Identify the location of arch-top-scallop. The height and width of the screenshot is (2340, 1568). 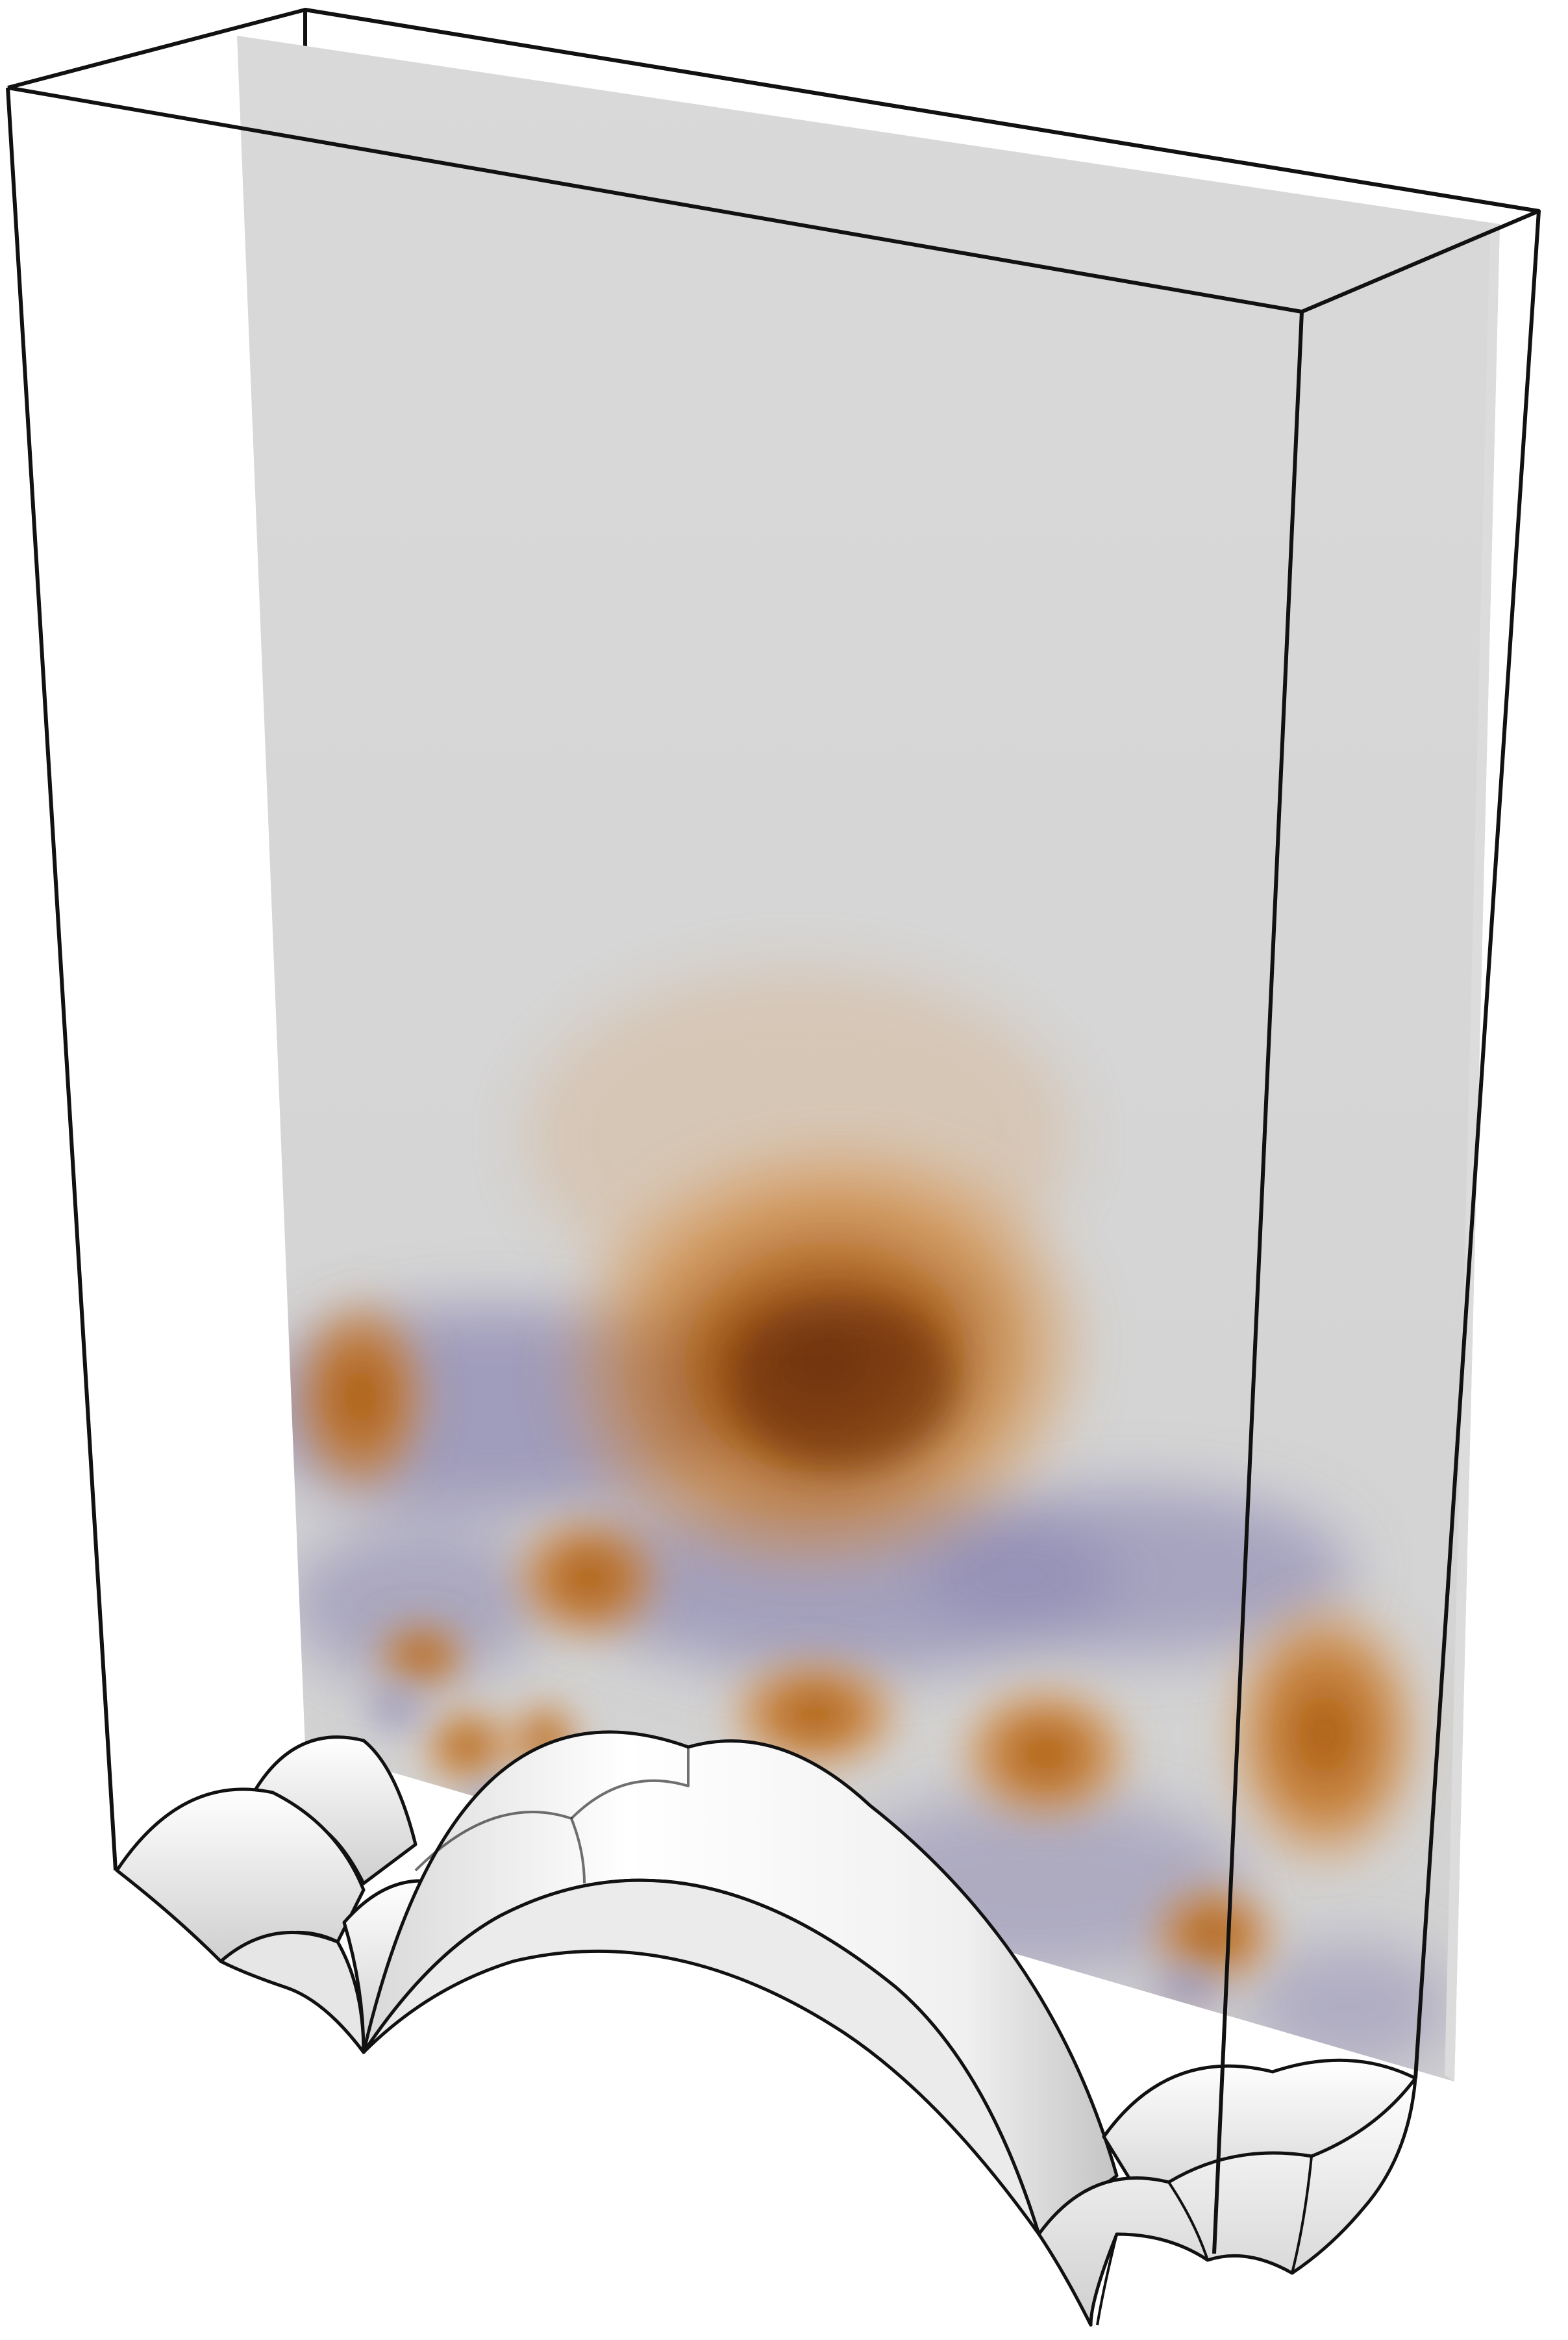
(500, 1848).